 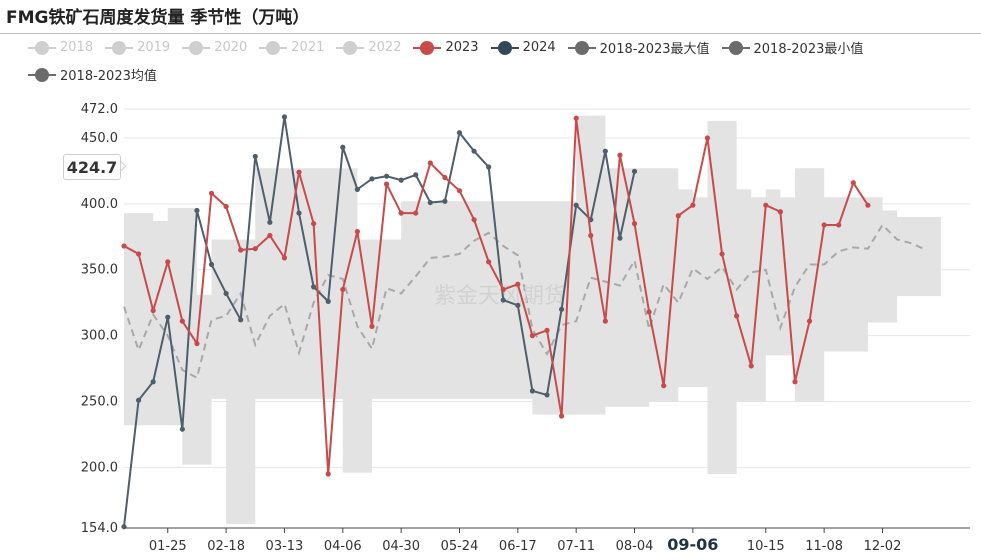 What do you see at coordinates (446, 47) in the screenshot?
I see `legend-item-2023: 2023` at bounding box center [446, 47].